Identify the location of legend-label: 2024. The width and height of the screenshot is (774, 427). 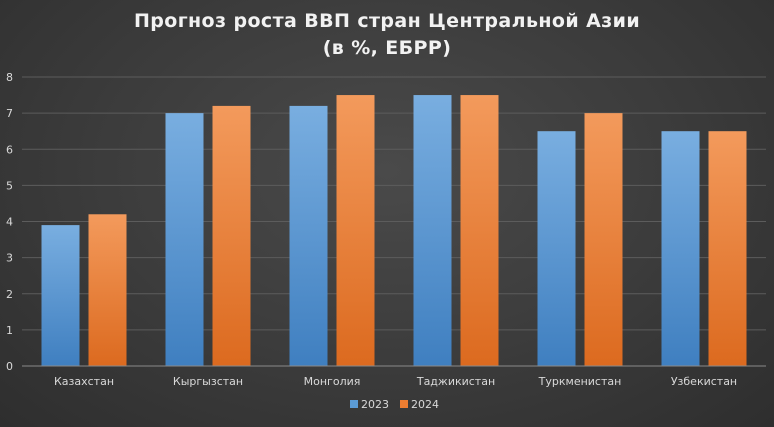
(425, 404).